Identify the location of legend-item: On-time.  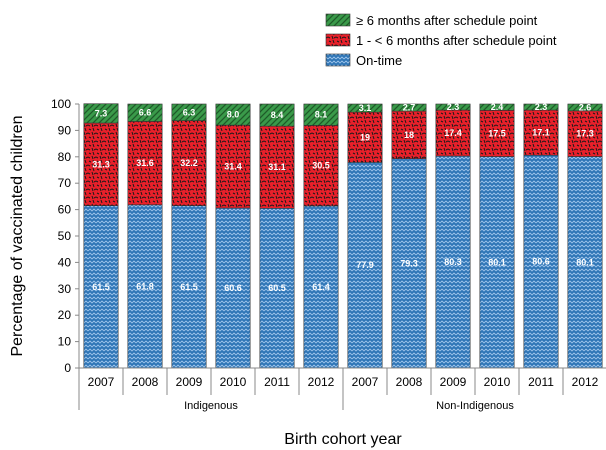
(363, 60).